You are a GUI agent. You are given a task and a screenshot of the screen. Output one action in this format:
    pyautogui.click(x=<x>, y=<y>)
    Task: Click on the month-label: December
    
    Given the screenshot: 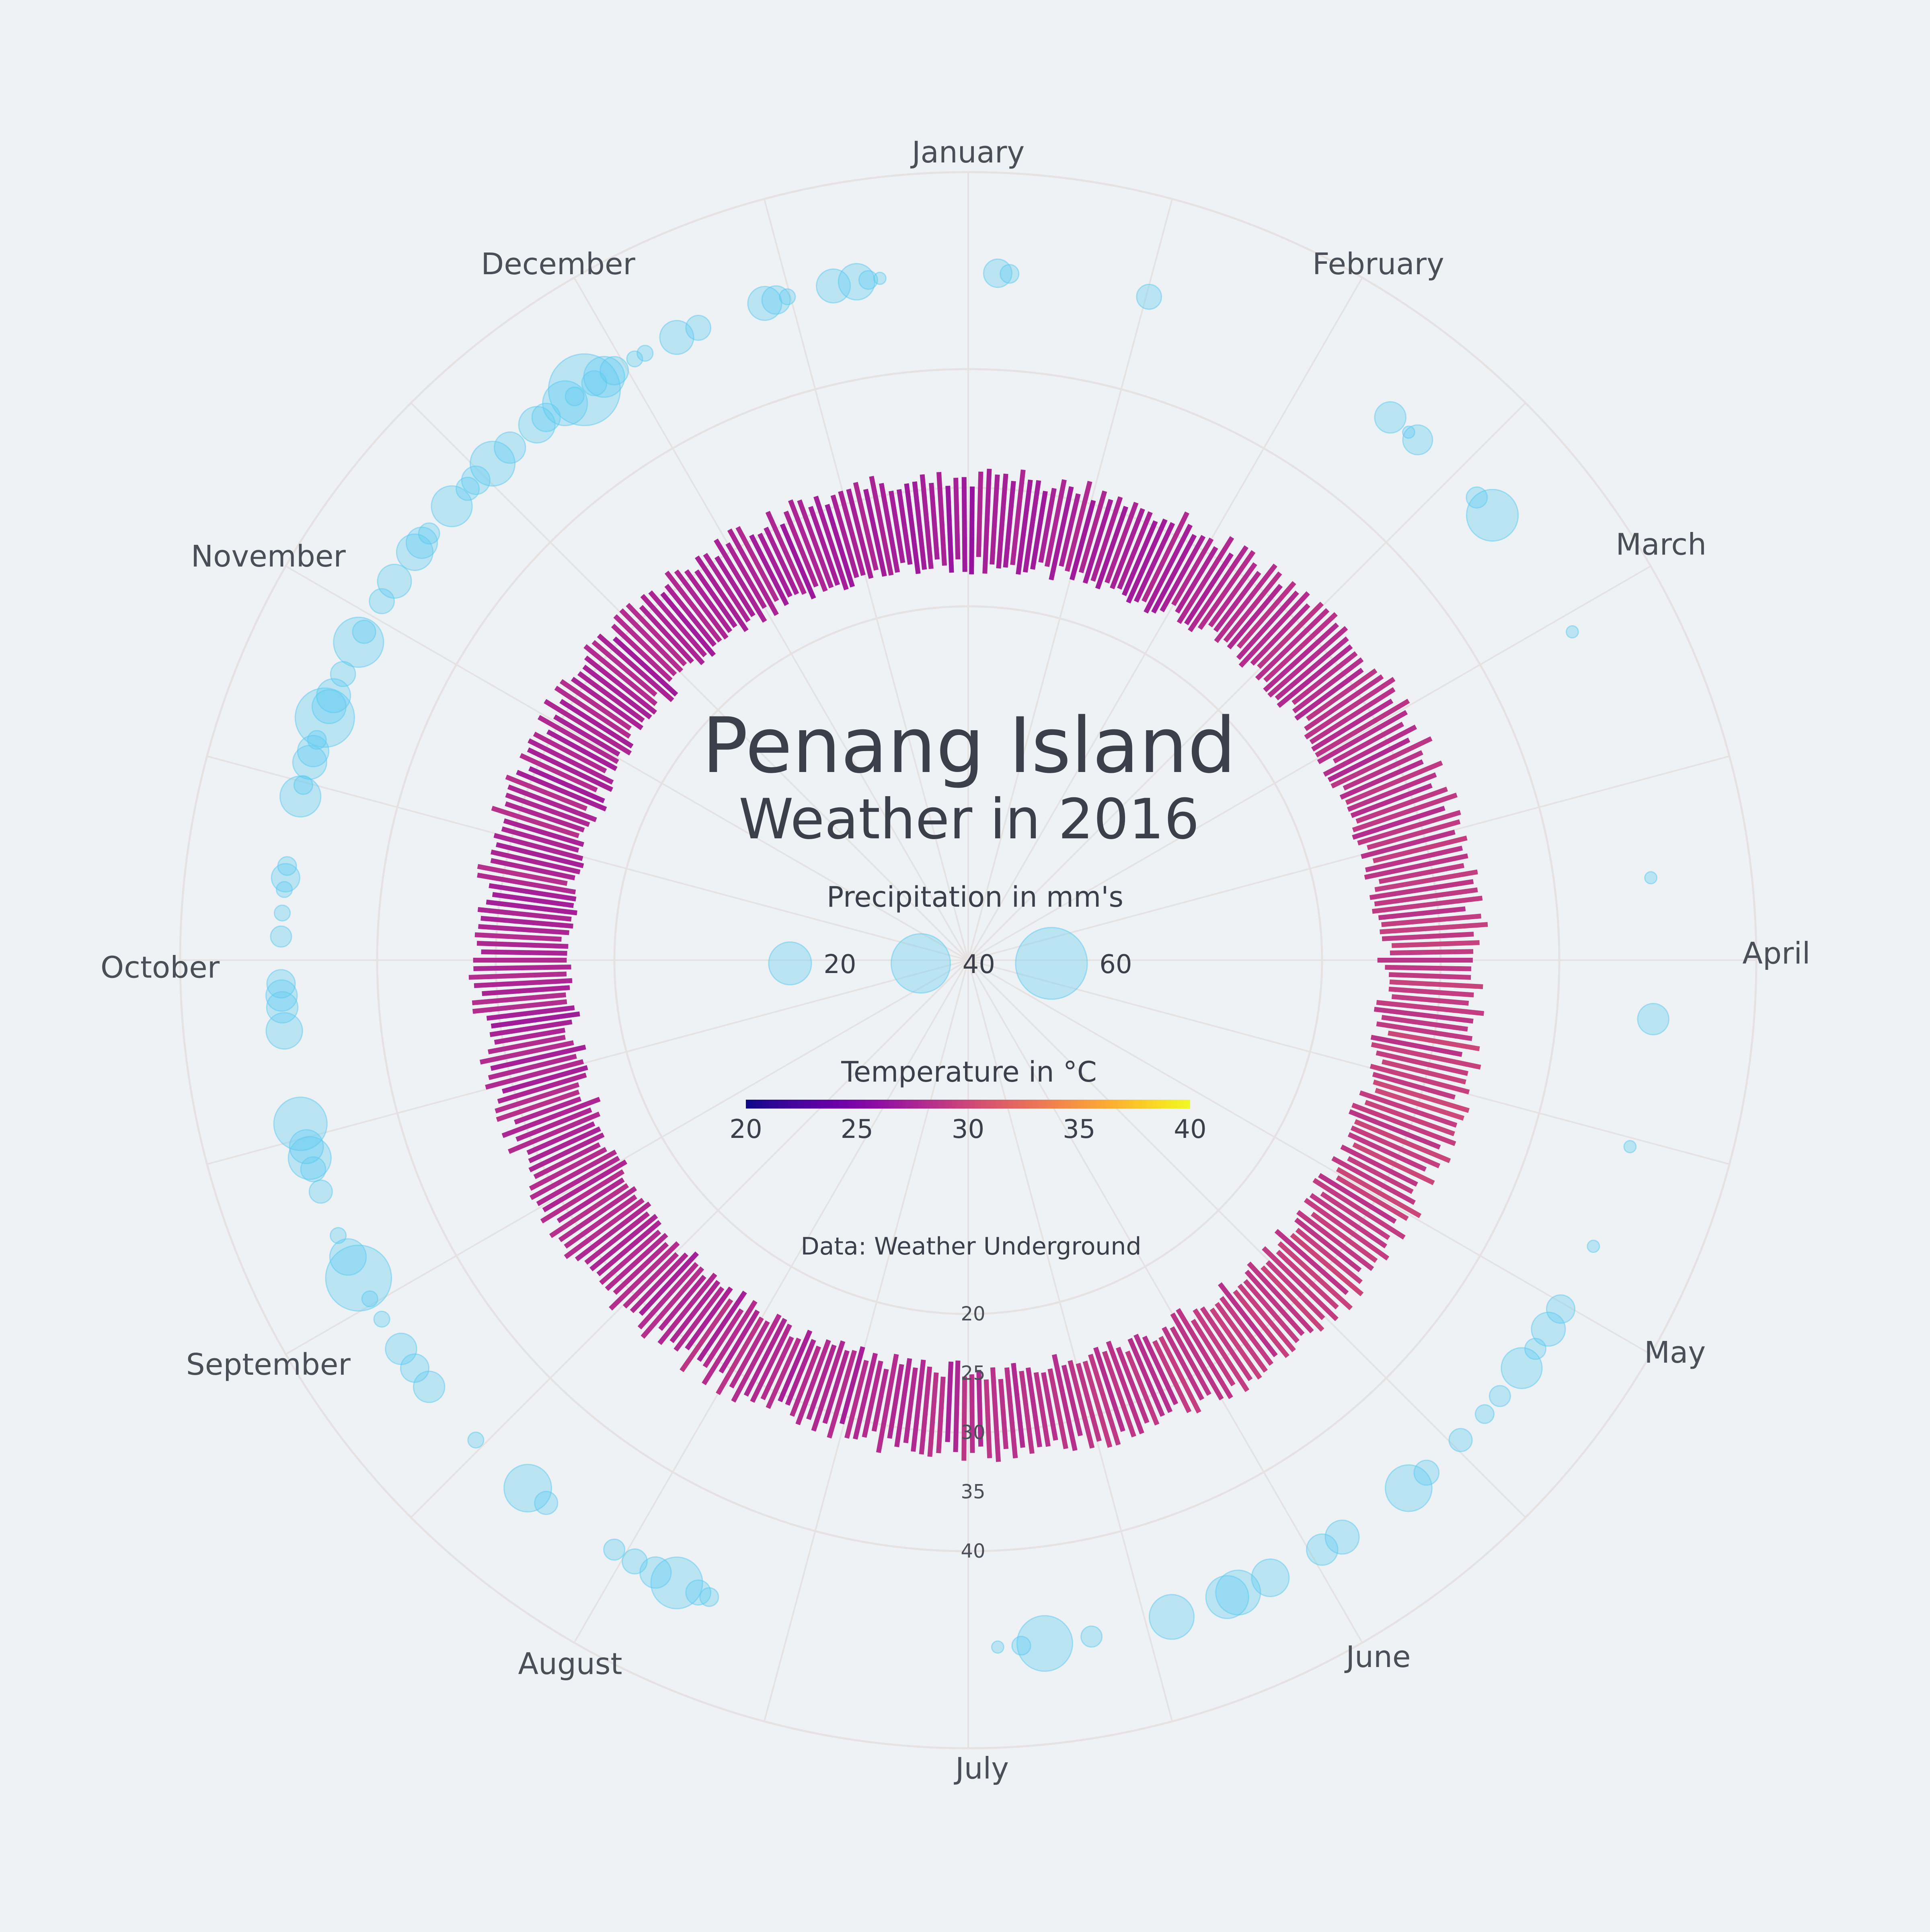 What is the action you would take?
    pyautogui.click(x=558, y=264)
    